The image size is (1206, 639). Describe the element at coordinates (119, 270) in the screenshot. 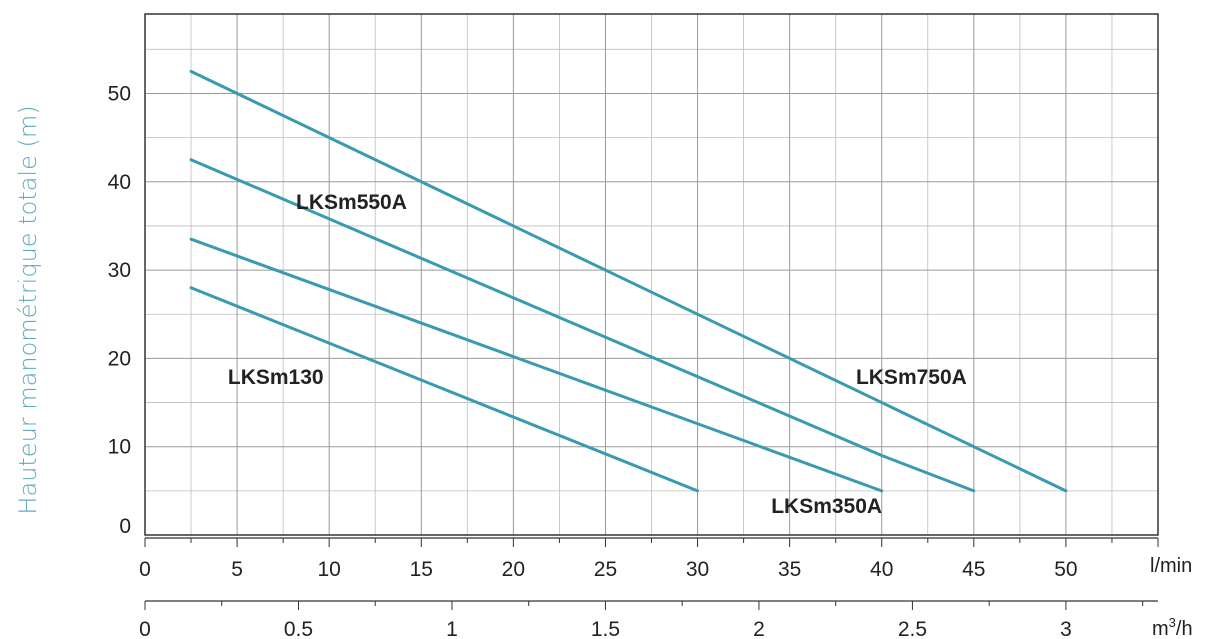

I see `y-tick-label: 30` at that location.